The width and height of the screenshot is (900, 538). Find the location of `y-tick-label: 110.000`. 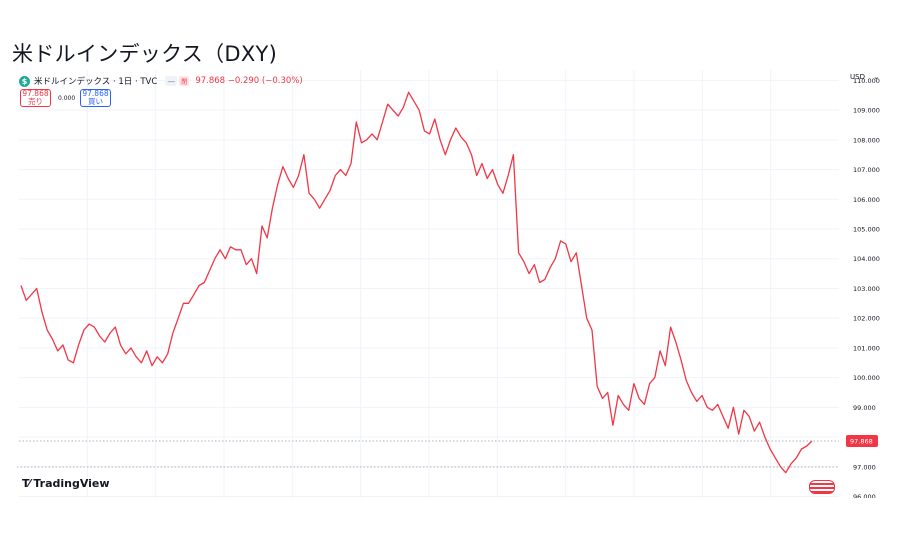

y-tick-label: 110.000 is located at coordinates (866, 81).